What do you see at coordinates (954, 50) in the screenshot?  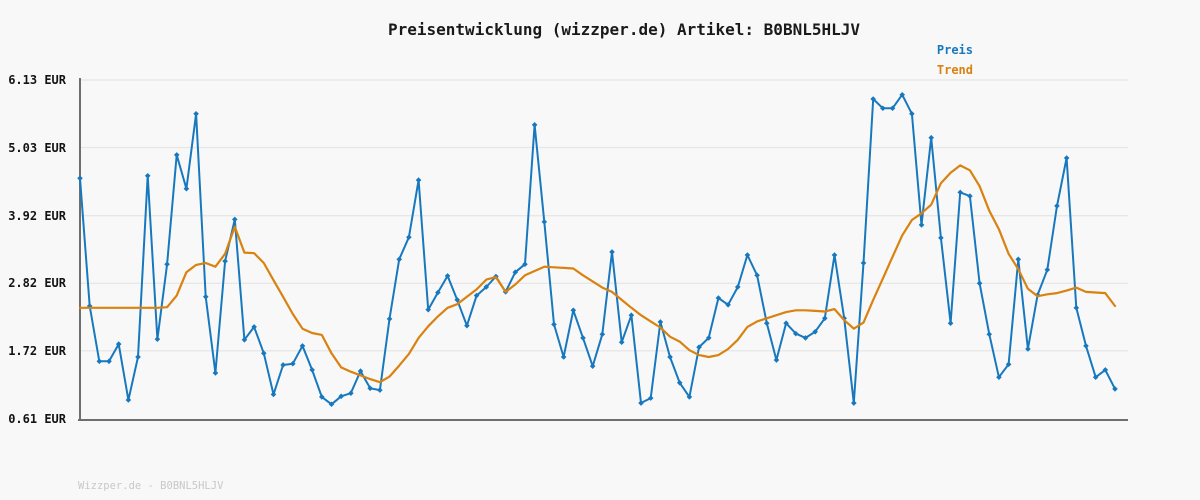 I see `legend-item-preis: Preis` at bounding box center [954, 50].